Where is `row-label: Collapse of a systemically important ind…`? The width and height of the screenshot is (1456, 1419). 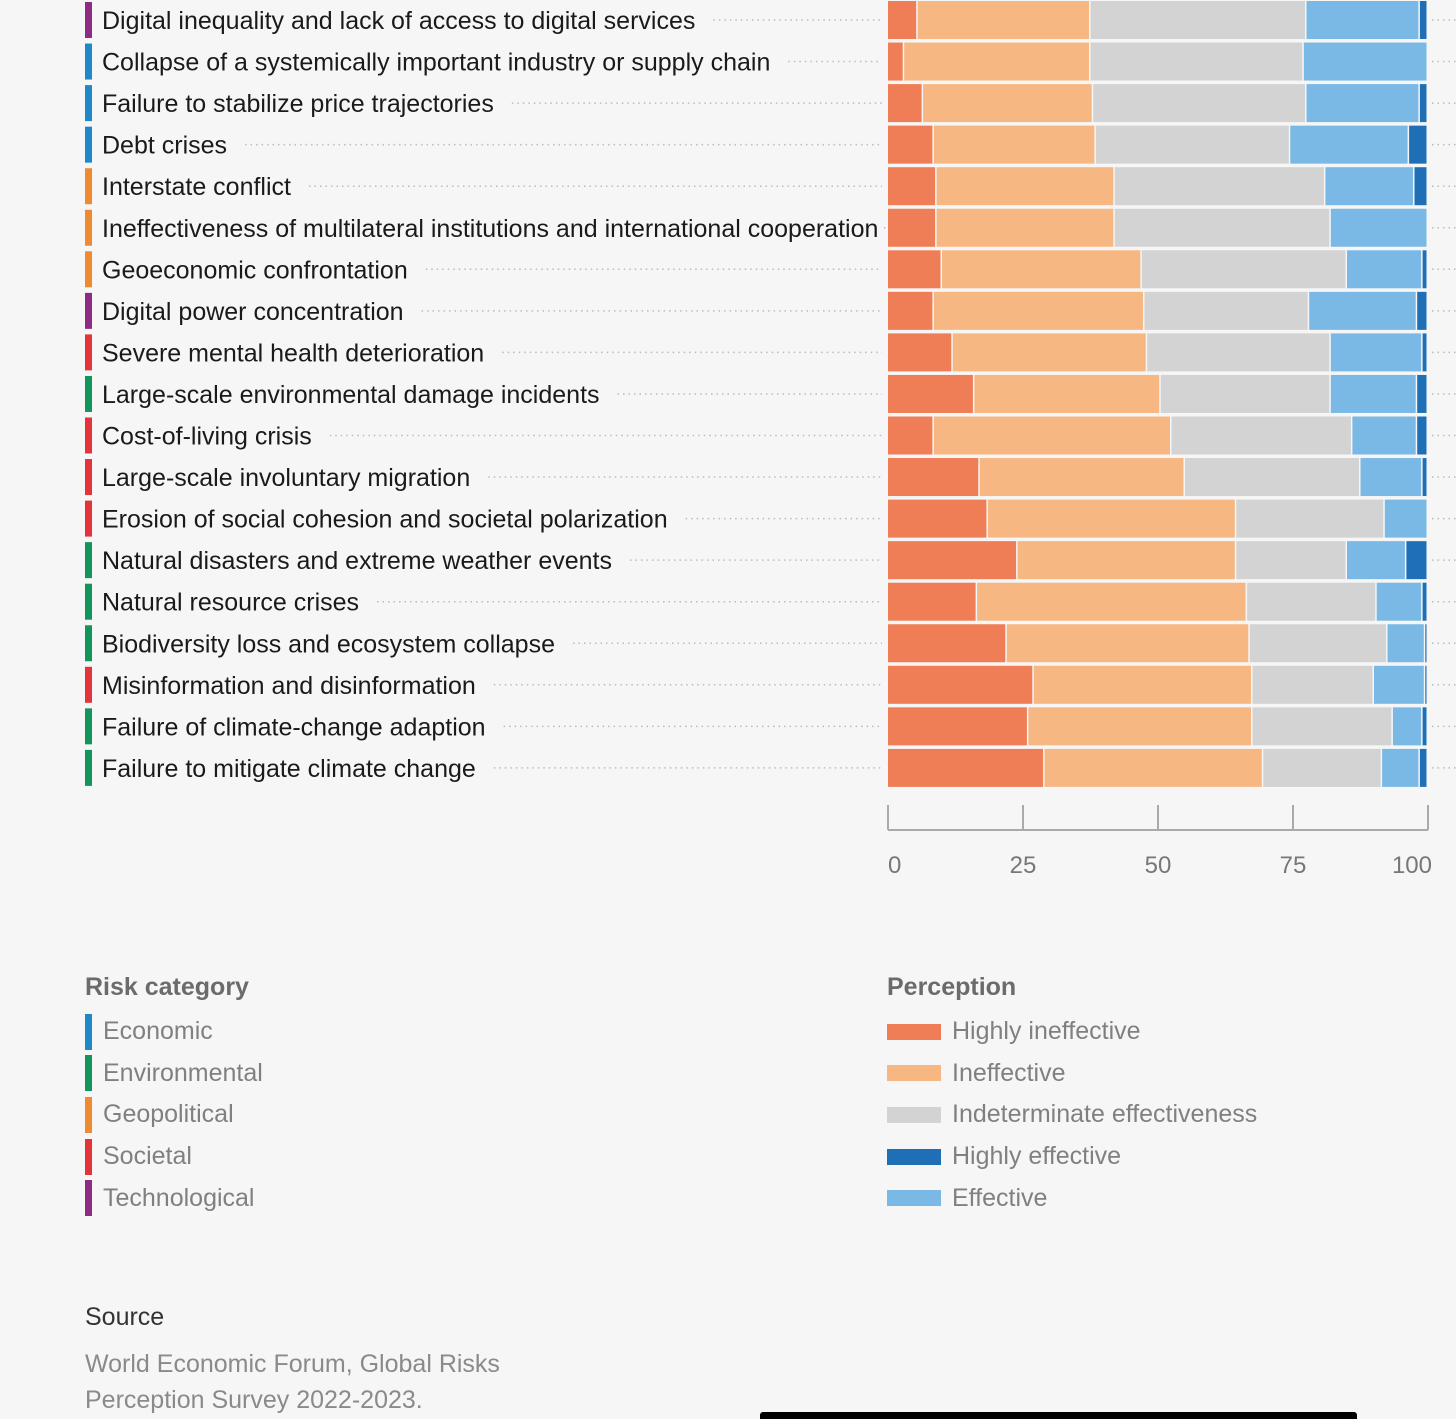
row-label: Collapse of a systemically important ind… is located at coordinates (436, 63).